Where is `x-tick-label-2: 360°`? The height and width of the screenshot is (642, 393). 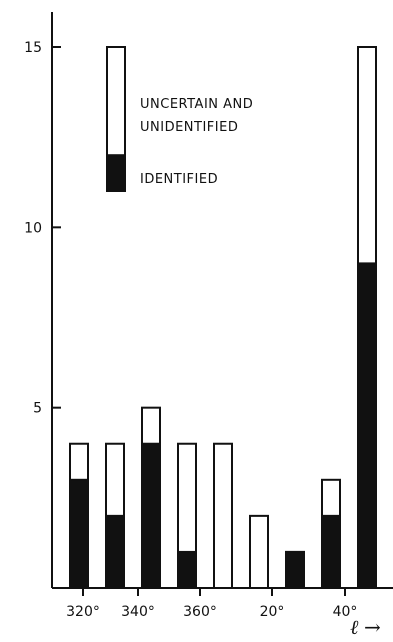 x-tick-label-2: 360° is located at coordinates (200, 612).